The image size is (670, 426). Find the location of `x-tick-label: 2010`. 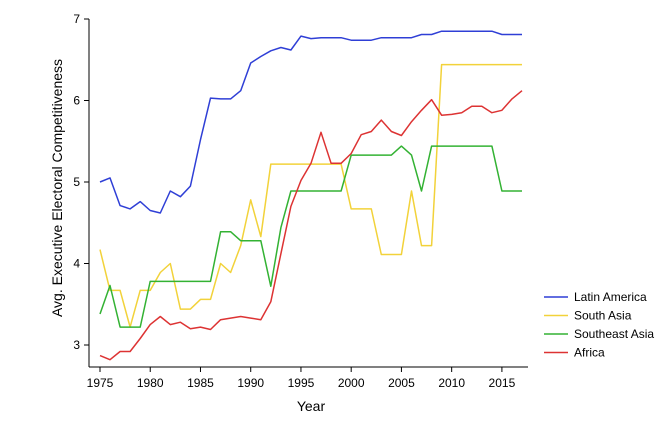

x-tick-label: 2010 is located at coordinates (451, 383).